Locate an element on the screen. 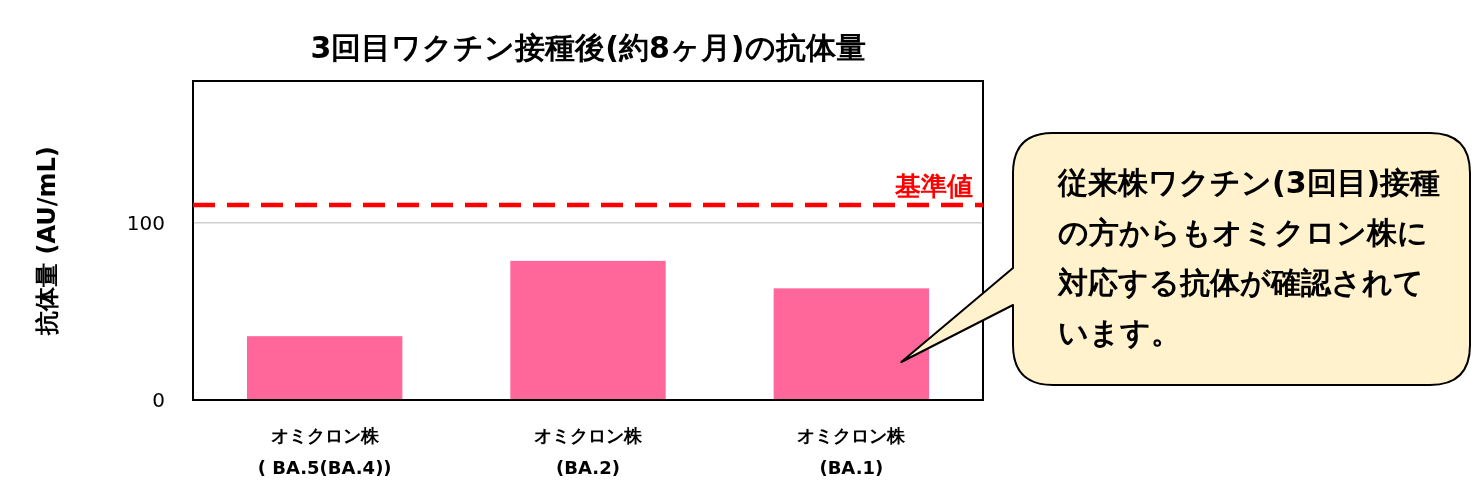  x-tick-label: オミクロン株 (BA.1) is located at coordinates (852, 451).